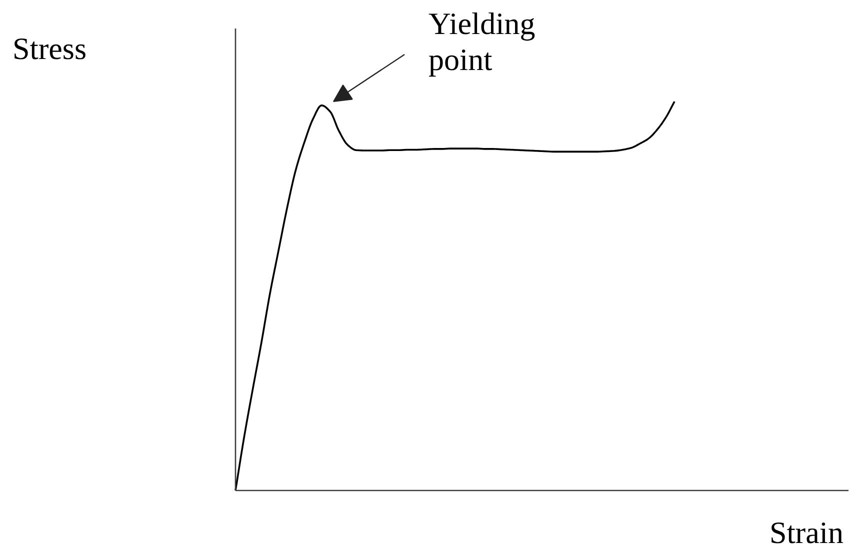 The image size is (850, 551). What do you see at coordinates (806, 532) in the screenshot?
I see `x-axis-title: Strain` at bounding box center [806, 532].